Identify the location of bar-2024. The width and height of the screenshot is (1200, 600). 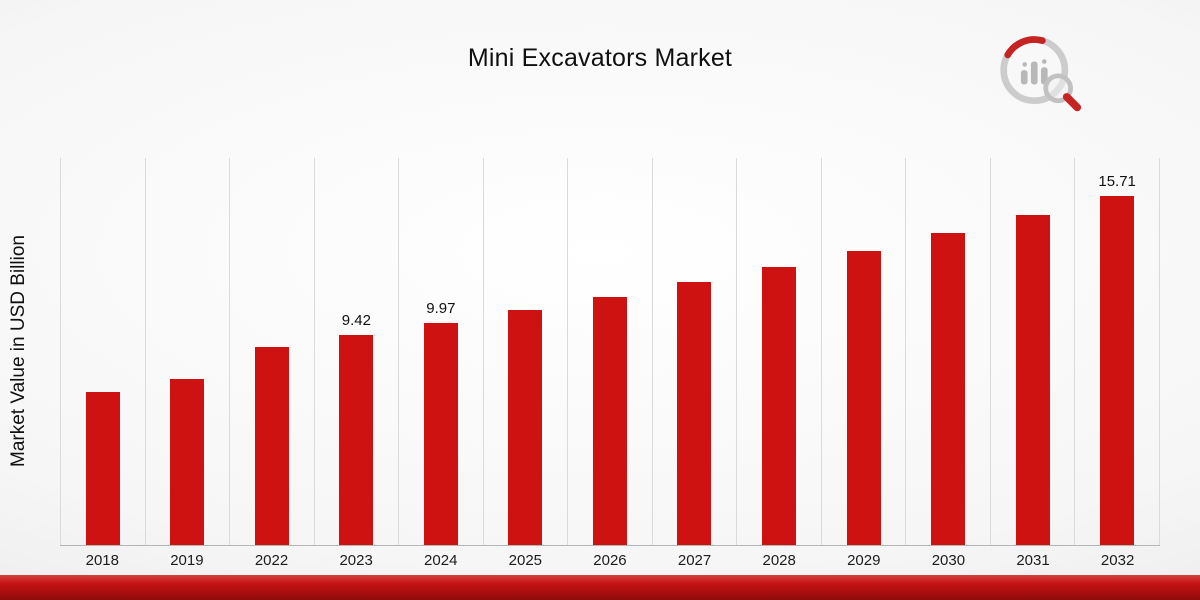
(440, 434).